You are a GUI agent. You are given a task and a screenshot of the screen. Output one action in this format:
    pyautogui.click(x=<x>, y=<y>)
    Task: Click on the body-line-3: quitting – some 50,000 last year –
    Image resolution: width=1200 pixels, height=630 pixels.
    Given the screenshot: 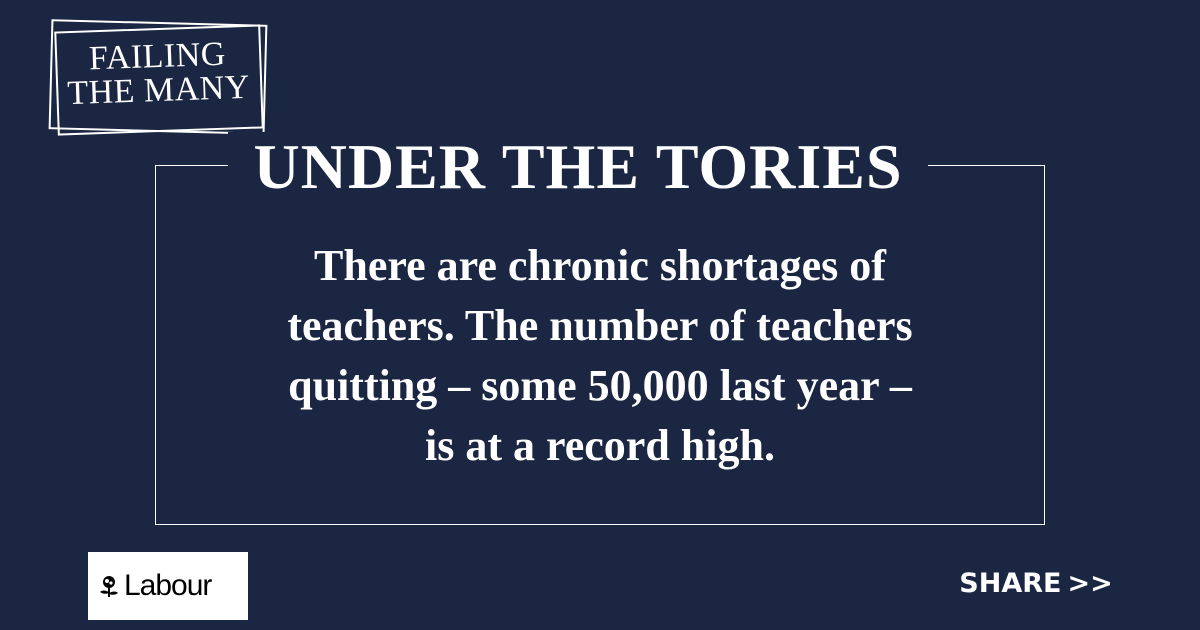 What is the action you would take?
    pyautogui.click(x=600, y=385)
    